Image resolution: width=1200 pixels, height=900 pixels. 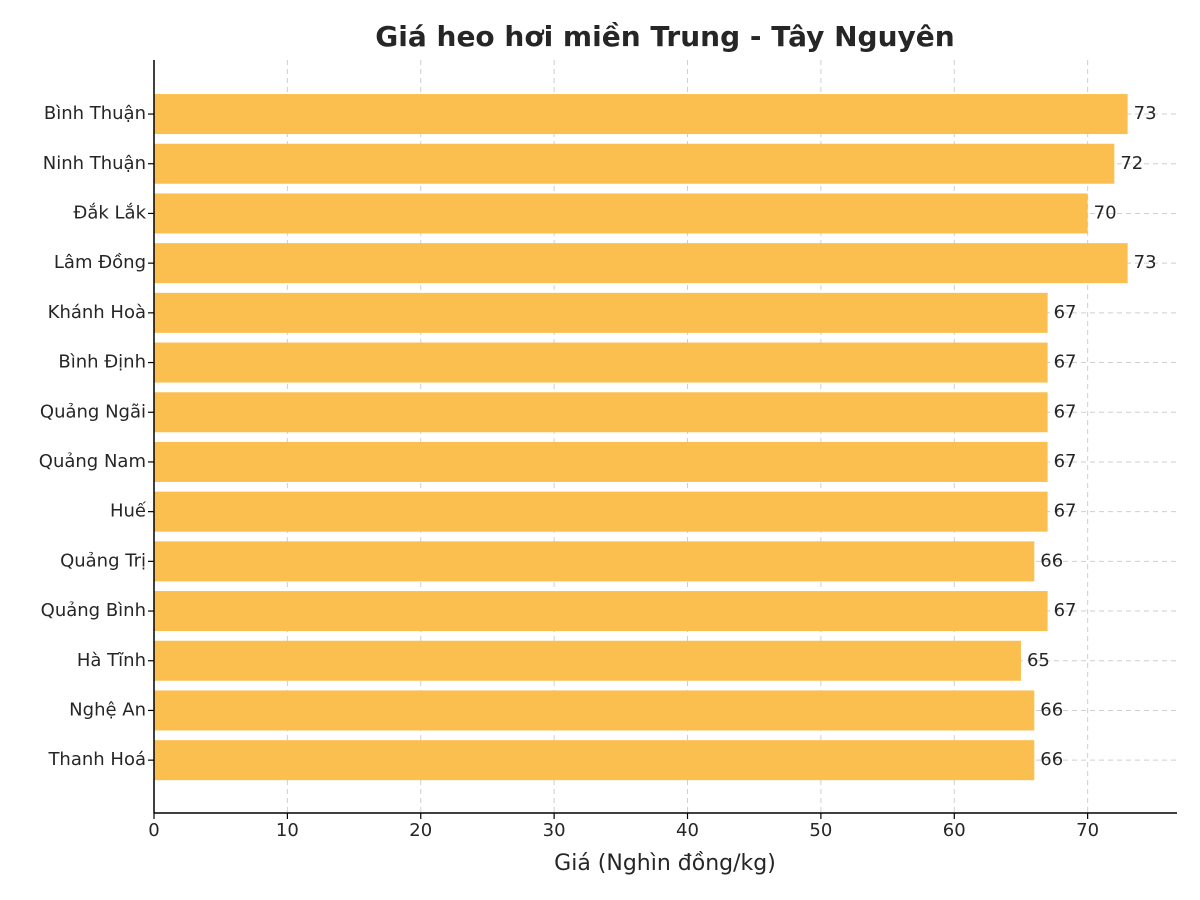 What do you see at coordinates (420, 830) in the screenshot?
I see `x-tick-label: 20` at bounding box center [420, 830].